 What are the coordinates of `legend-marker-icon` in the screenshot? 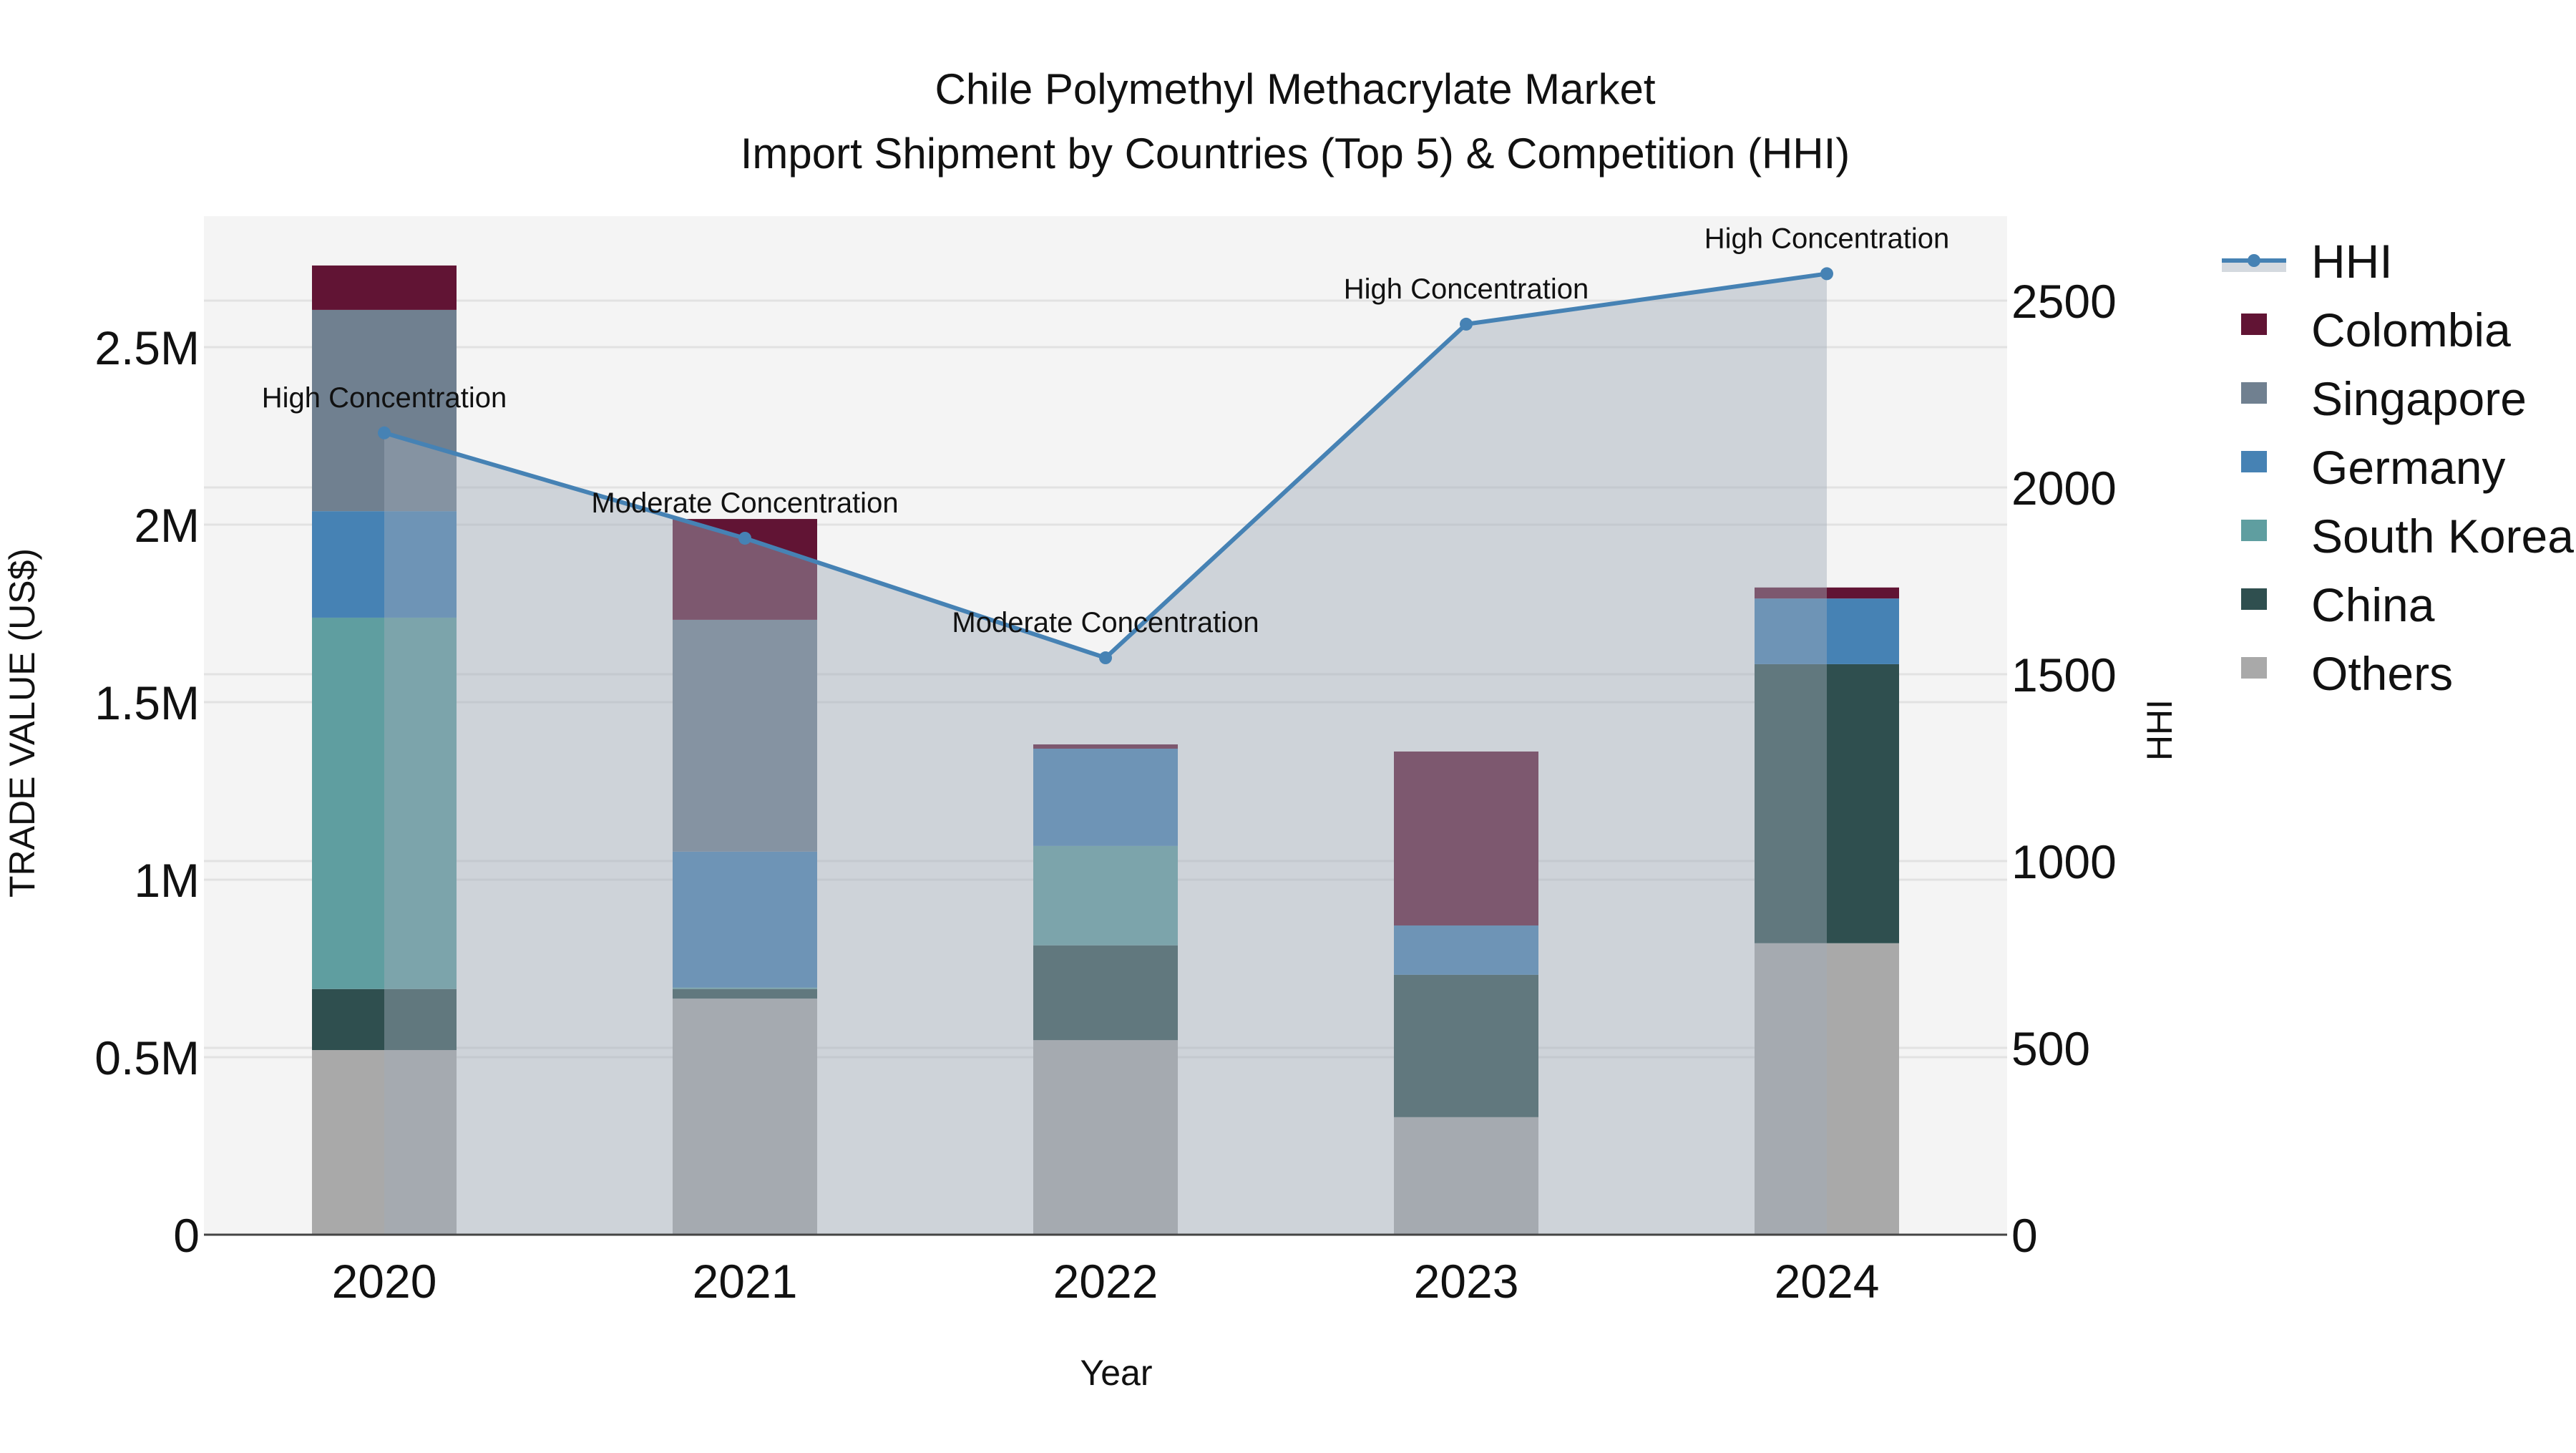 It's located at (2254, 260).